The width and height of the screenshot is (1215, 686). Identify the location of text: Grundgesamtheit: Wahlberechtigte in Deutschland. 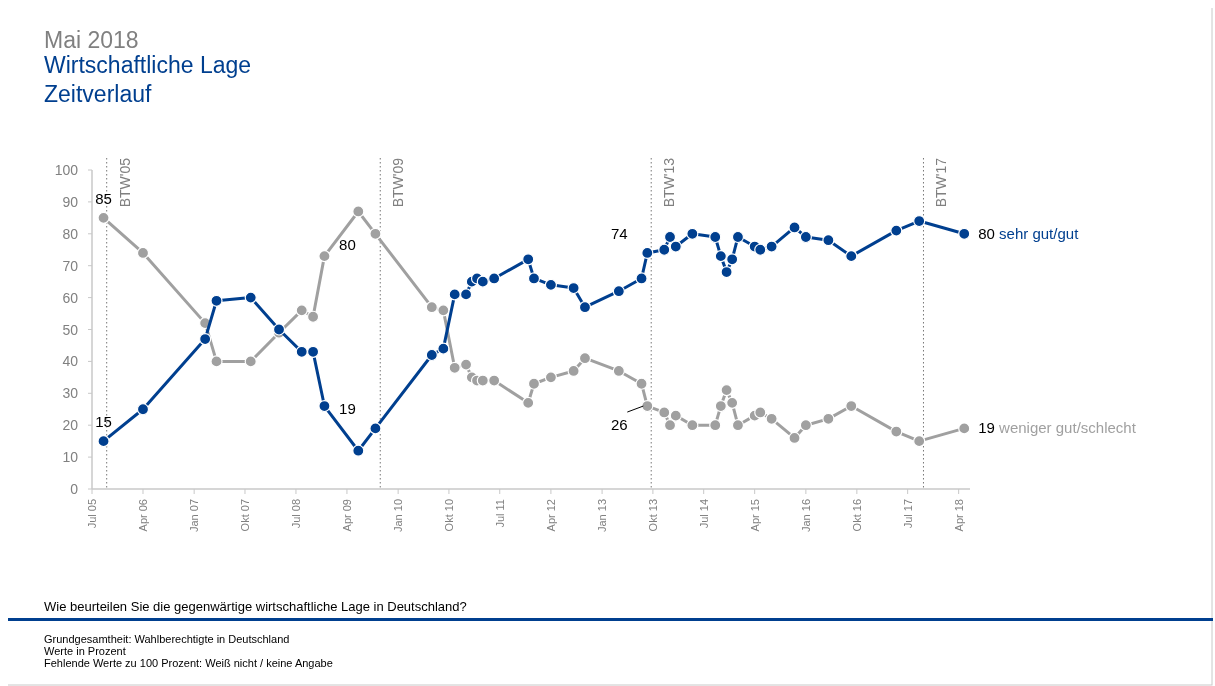
(167, 639).